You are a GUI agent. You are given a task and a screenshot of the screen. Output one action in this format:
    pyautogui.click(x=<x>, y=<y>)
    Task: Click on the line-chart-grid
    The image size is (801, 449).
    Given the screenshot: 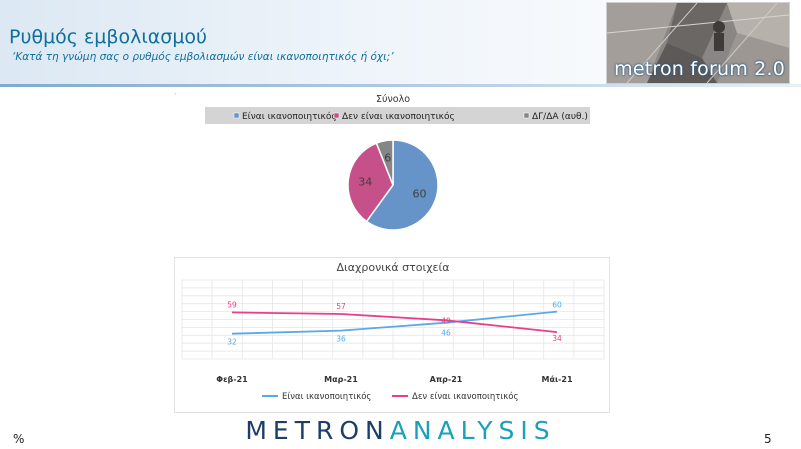 What is the action you would take?
    pyautogui.click(x=393, y=319)
    